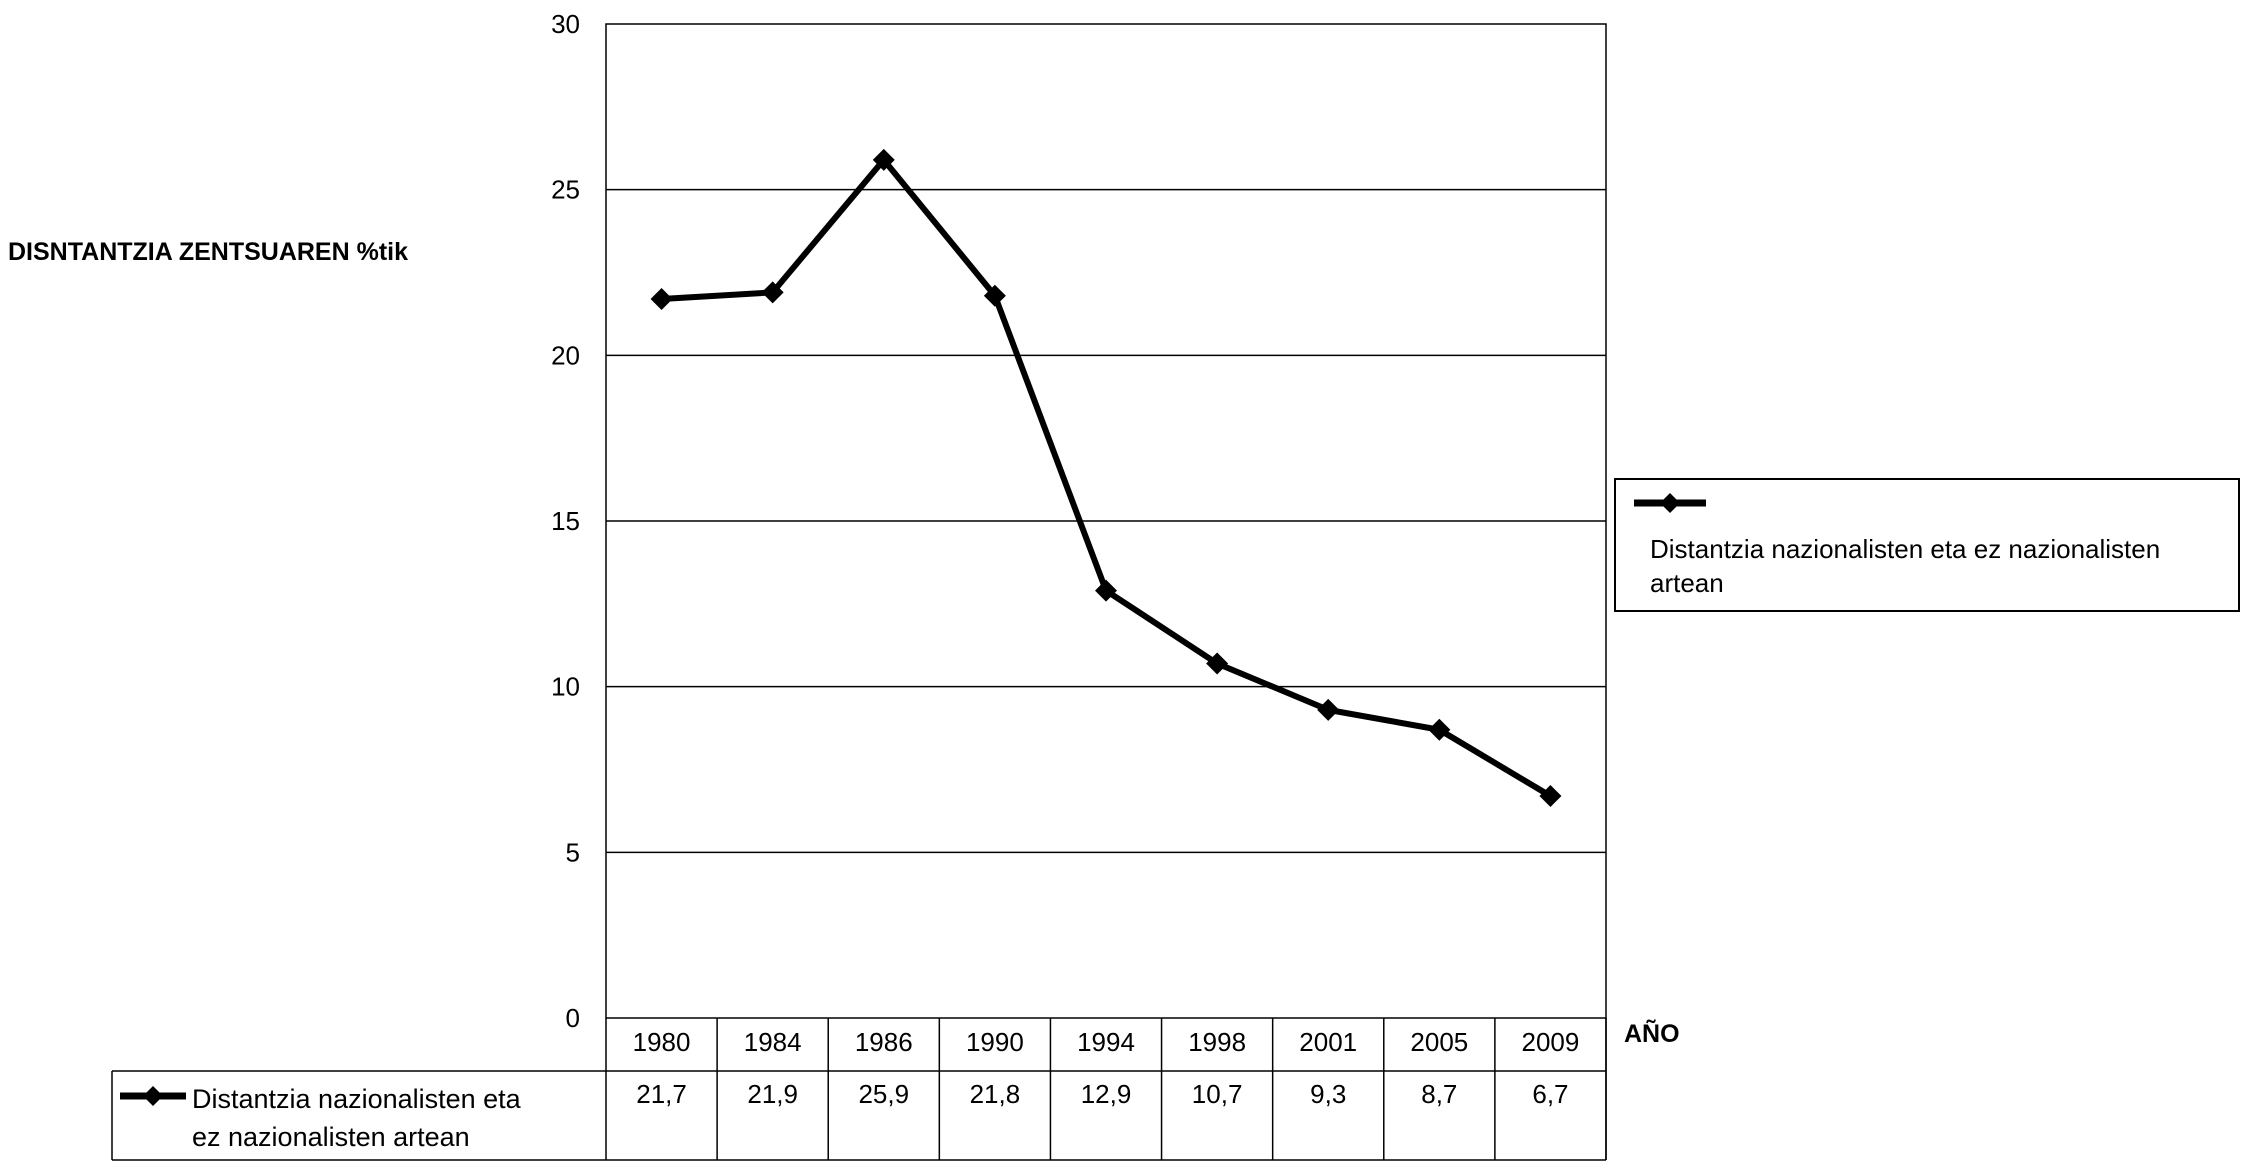  I want to click on data-table-value: 9,3, so click(1328, 1094).